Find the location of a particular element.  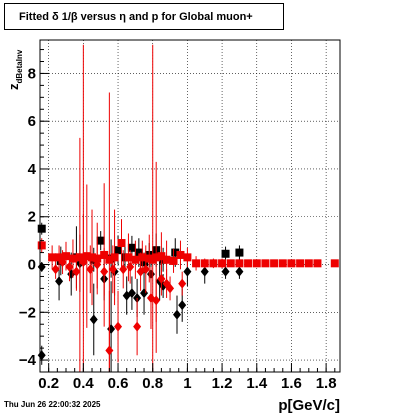

timestamp: Thu Jun 26 22:00:32 2025 is located at coordinates (52, 404).